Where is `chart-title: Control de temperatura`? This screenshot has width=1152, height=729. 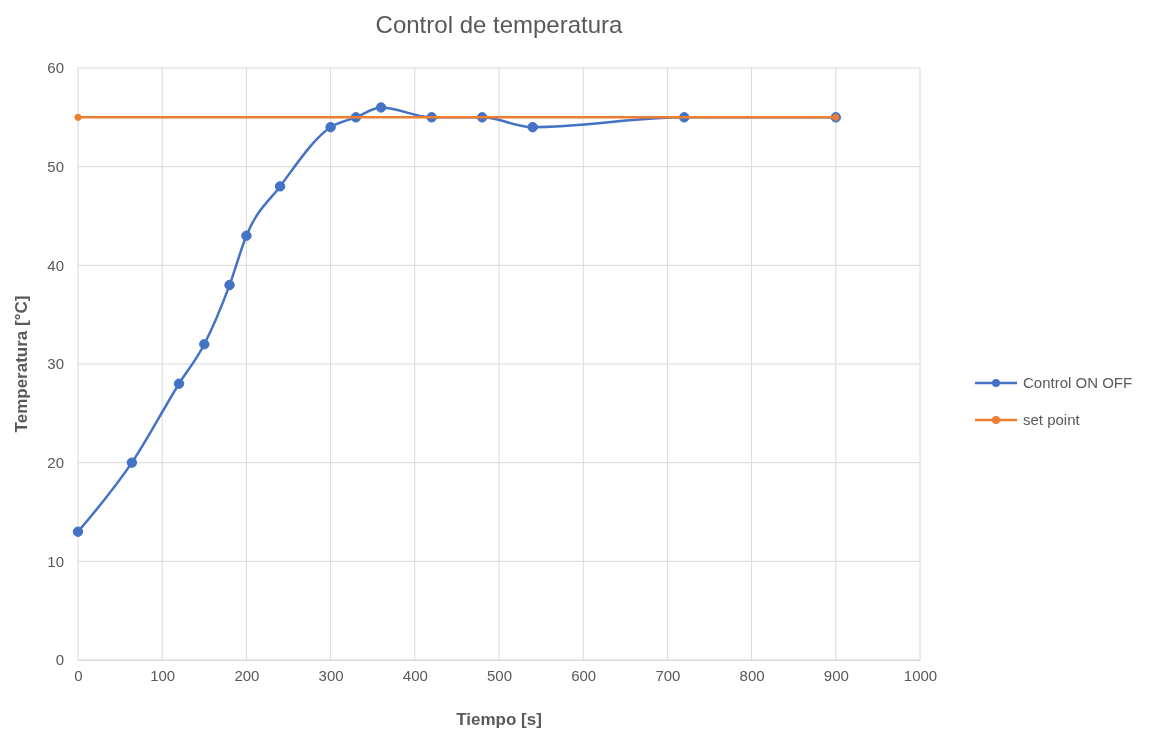
chart-title: Control de temperatura is located at coordinates (499, 24).